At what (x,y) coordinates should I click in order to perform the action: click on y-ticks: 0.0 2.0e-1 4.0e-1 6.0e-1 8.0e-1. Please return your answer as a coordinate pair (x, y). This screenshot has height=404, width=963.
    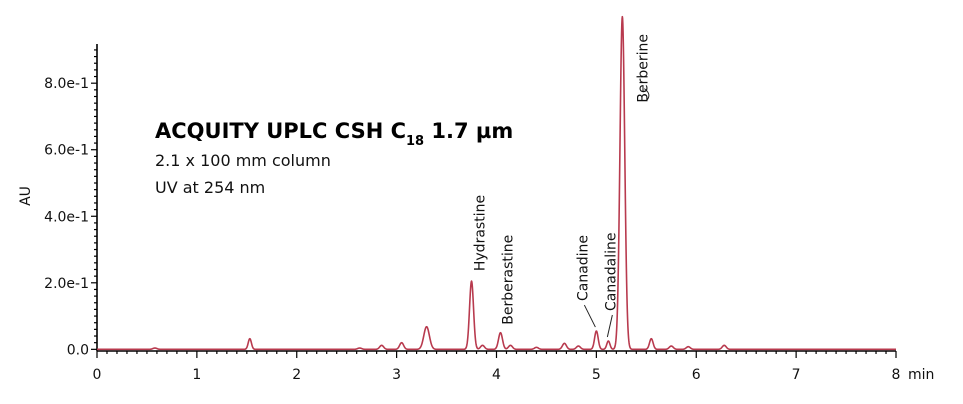
    Looking at the image, I should click on (70, 203).